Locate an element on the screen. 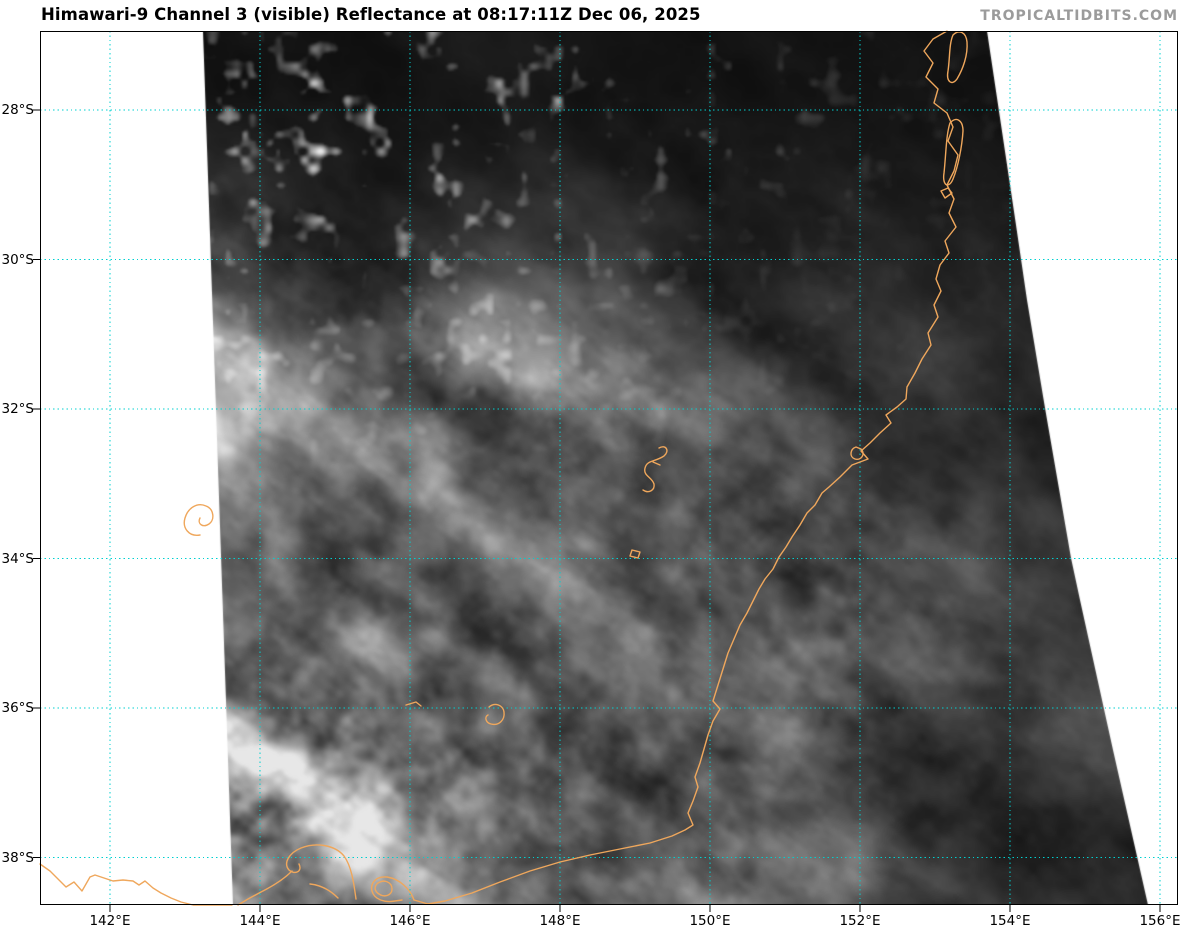 The height and width of the screenshot is (929, 1200). lat-tick-label: 34°S is located at coordinates (18, 558).